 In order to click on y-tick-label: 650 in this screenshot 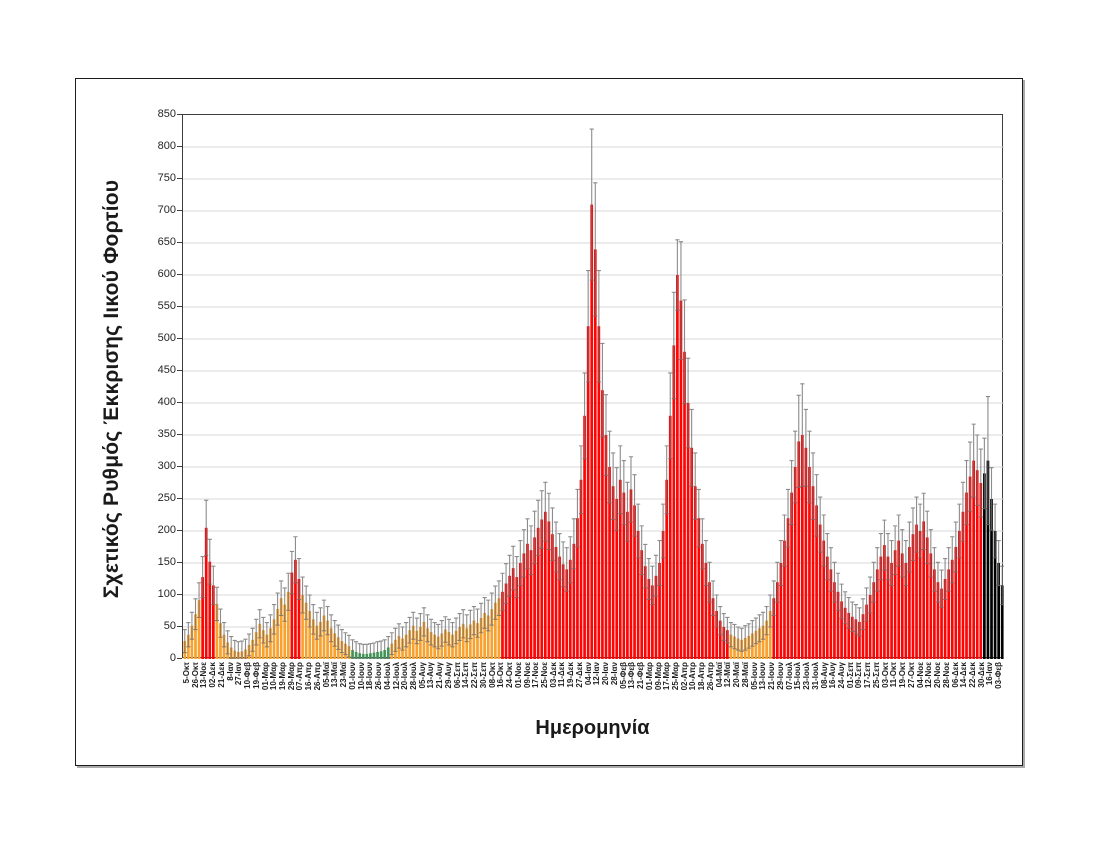, I will do `click(166, 242)`.